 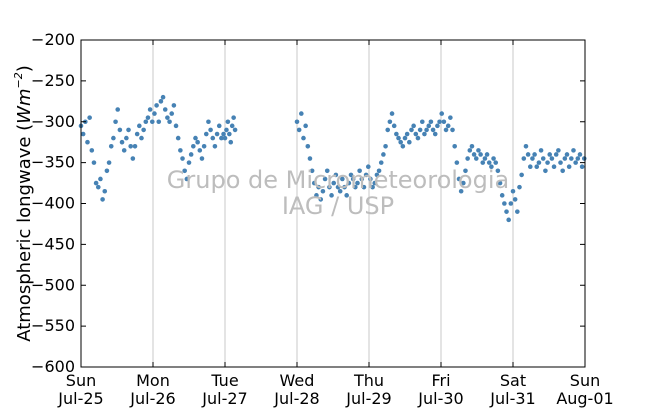 I want to click on xtick-label-date: Jul-26, so click(x=152, y=398).